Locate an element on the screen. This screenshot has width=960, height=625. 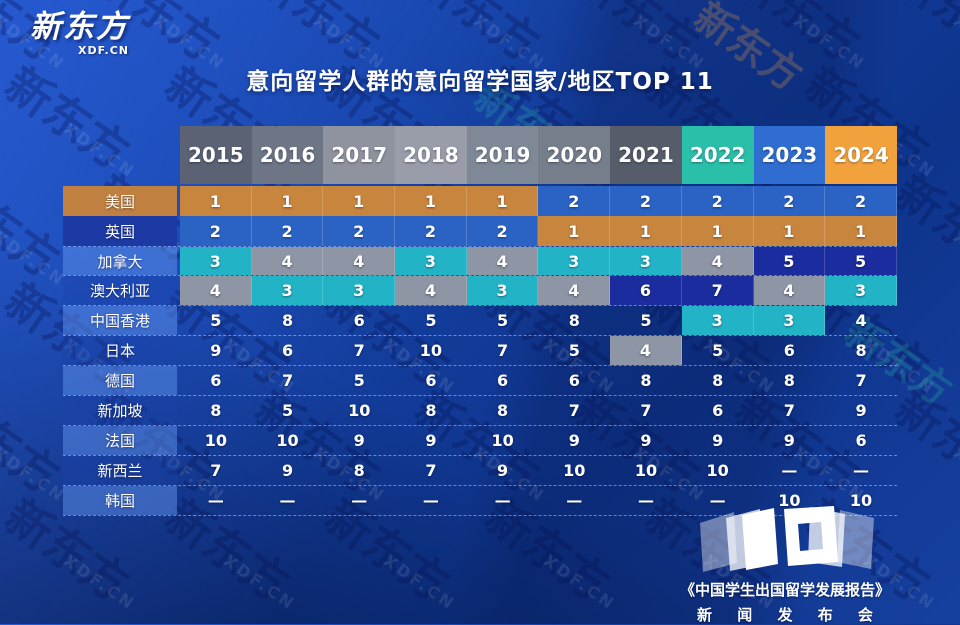
page-title: 意向留学人群的意向留学国家/地区TOP 11 is located at coordinates (480, 82).